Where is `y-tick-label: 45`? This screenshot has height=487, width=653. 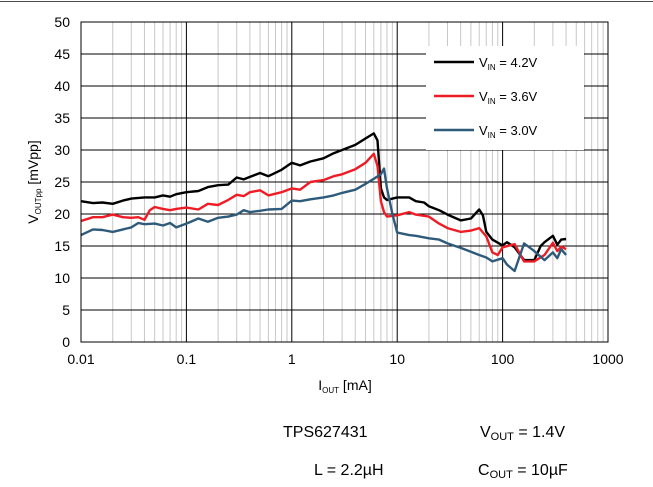 y-tick-label: 45 is located at coordinates (62, 54).